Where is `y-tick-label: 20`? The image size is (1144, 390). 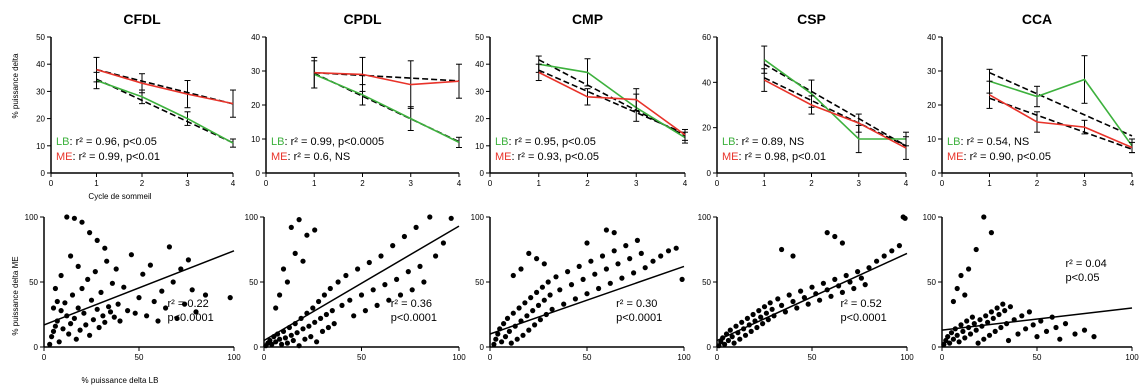
y-tick-label: 20 is located at coordinates (40, 119).